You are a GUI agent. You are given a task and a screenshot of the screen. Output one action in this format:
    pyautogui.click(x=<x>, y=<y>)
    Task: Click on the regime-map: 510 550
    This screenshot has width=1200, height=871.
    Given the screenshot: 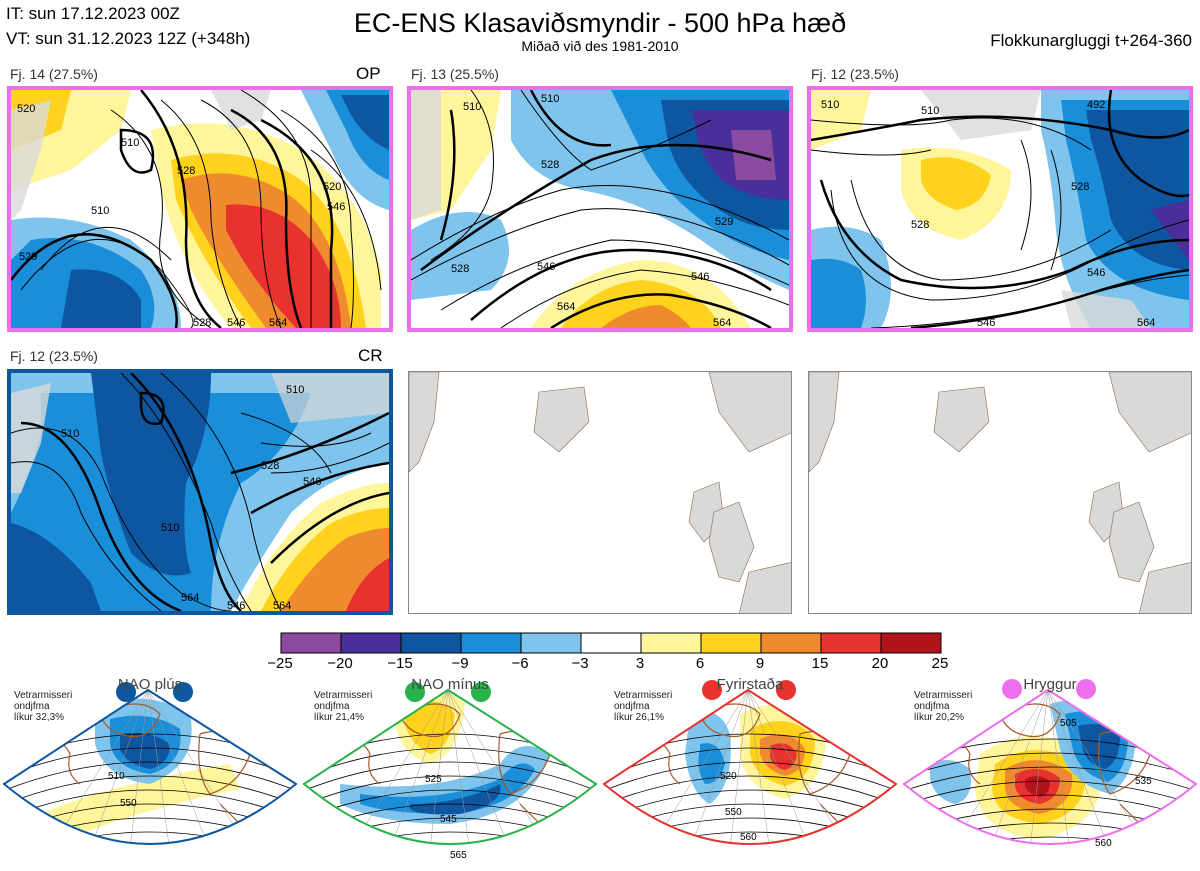 What is the action you would take?
    pyautogui.click(x=150, y=776)
    